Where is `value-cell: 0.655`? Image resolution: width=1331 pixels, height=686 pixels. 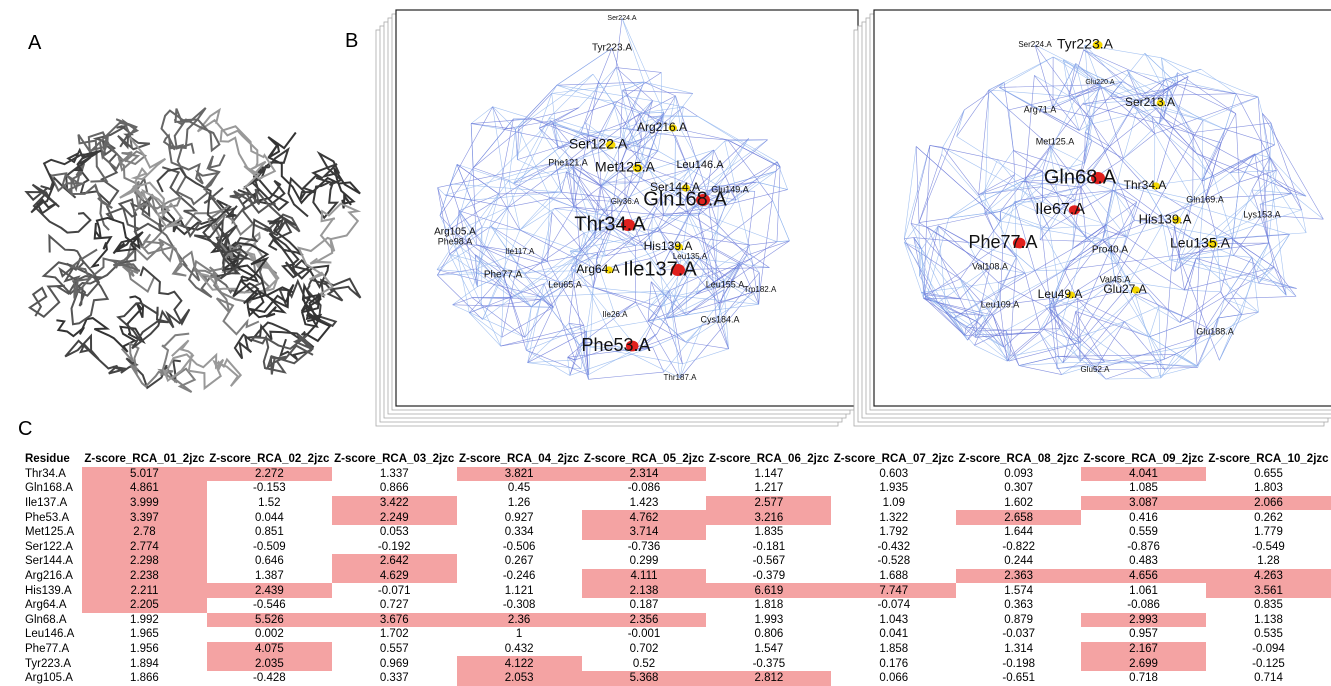 value-cell: 0.655 is located at coordinates (1268, 474).